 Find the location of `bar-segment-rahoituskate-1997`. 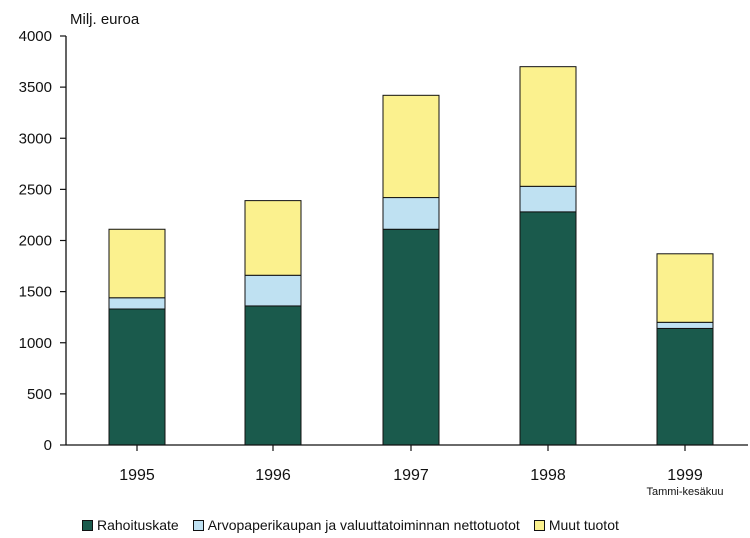

bar-segment-rahoituskate-1997 is located at coordinates (411, 337).